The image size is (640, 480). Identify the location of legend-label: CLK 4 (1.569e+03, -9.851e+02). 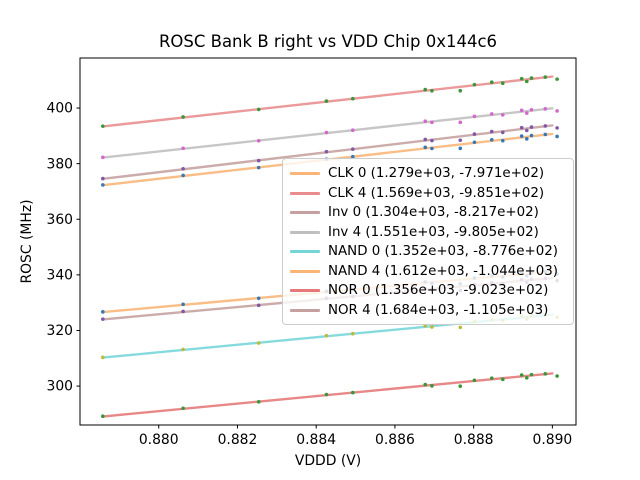
(436, 193).